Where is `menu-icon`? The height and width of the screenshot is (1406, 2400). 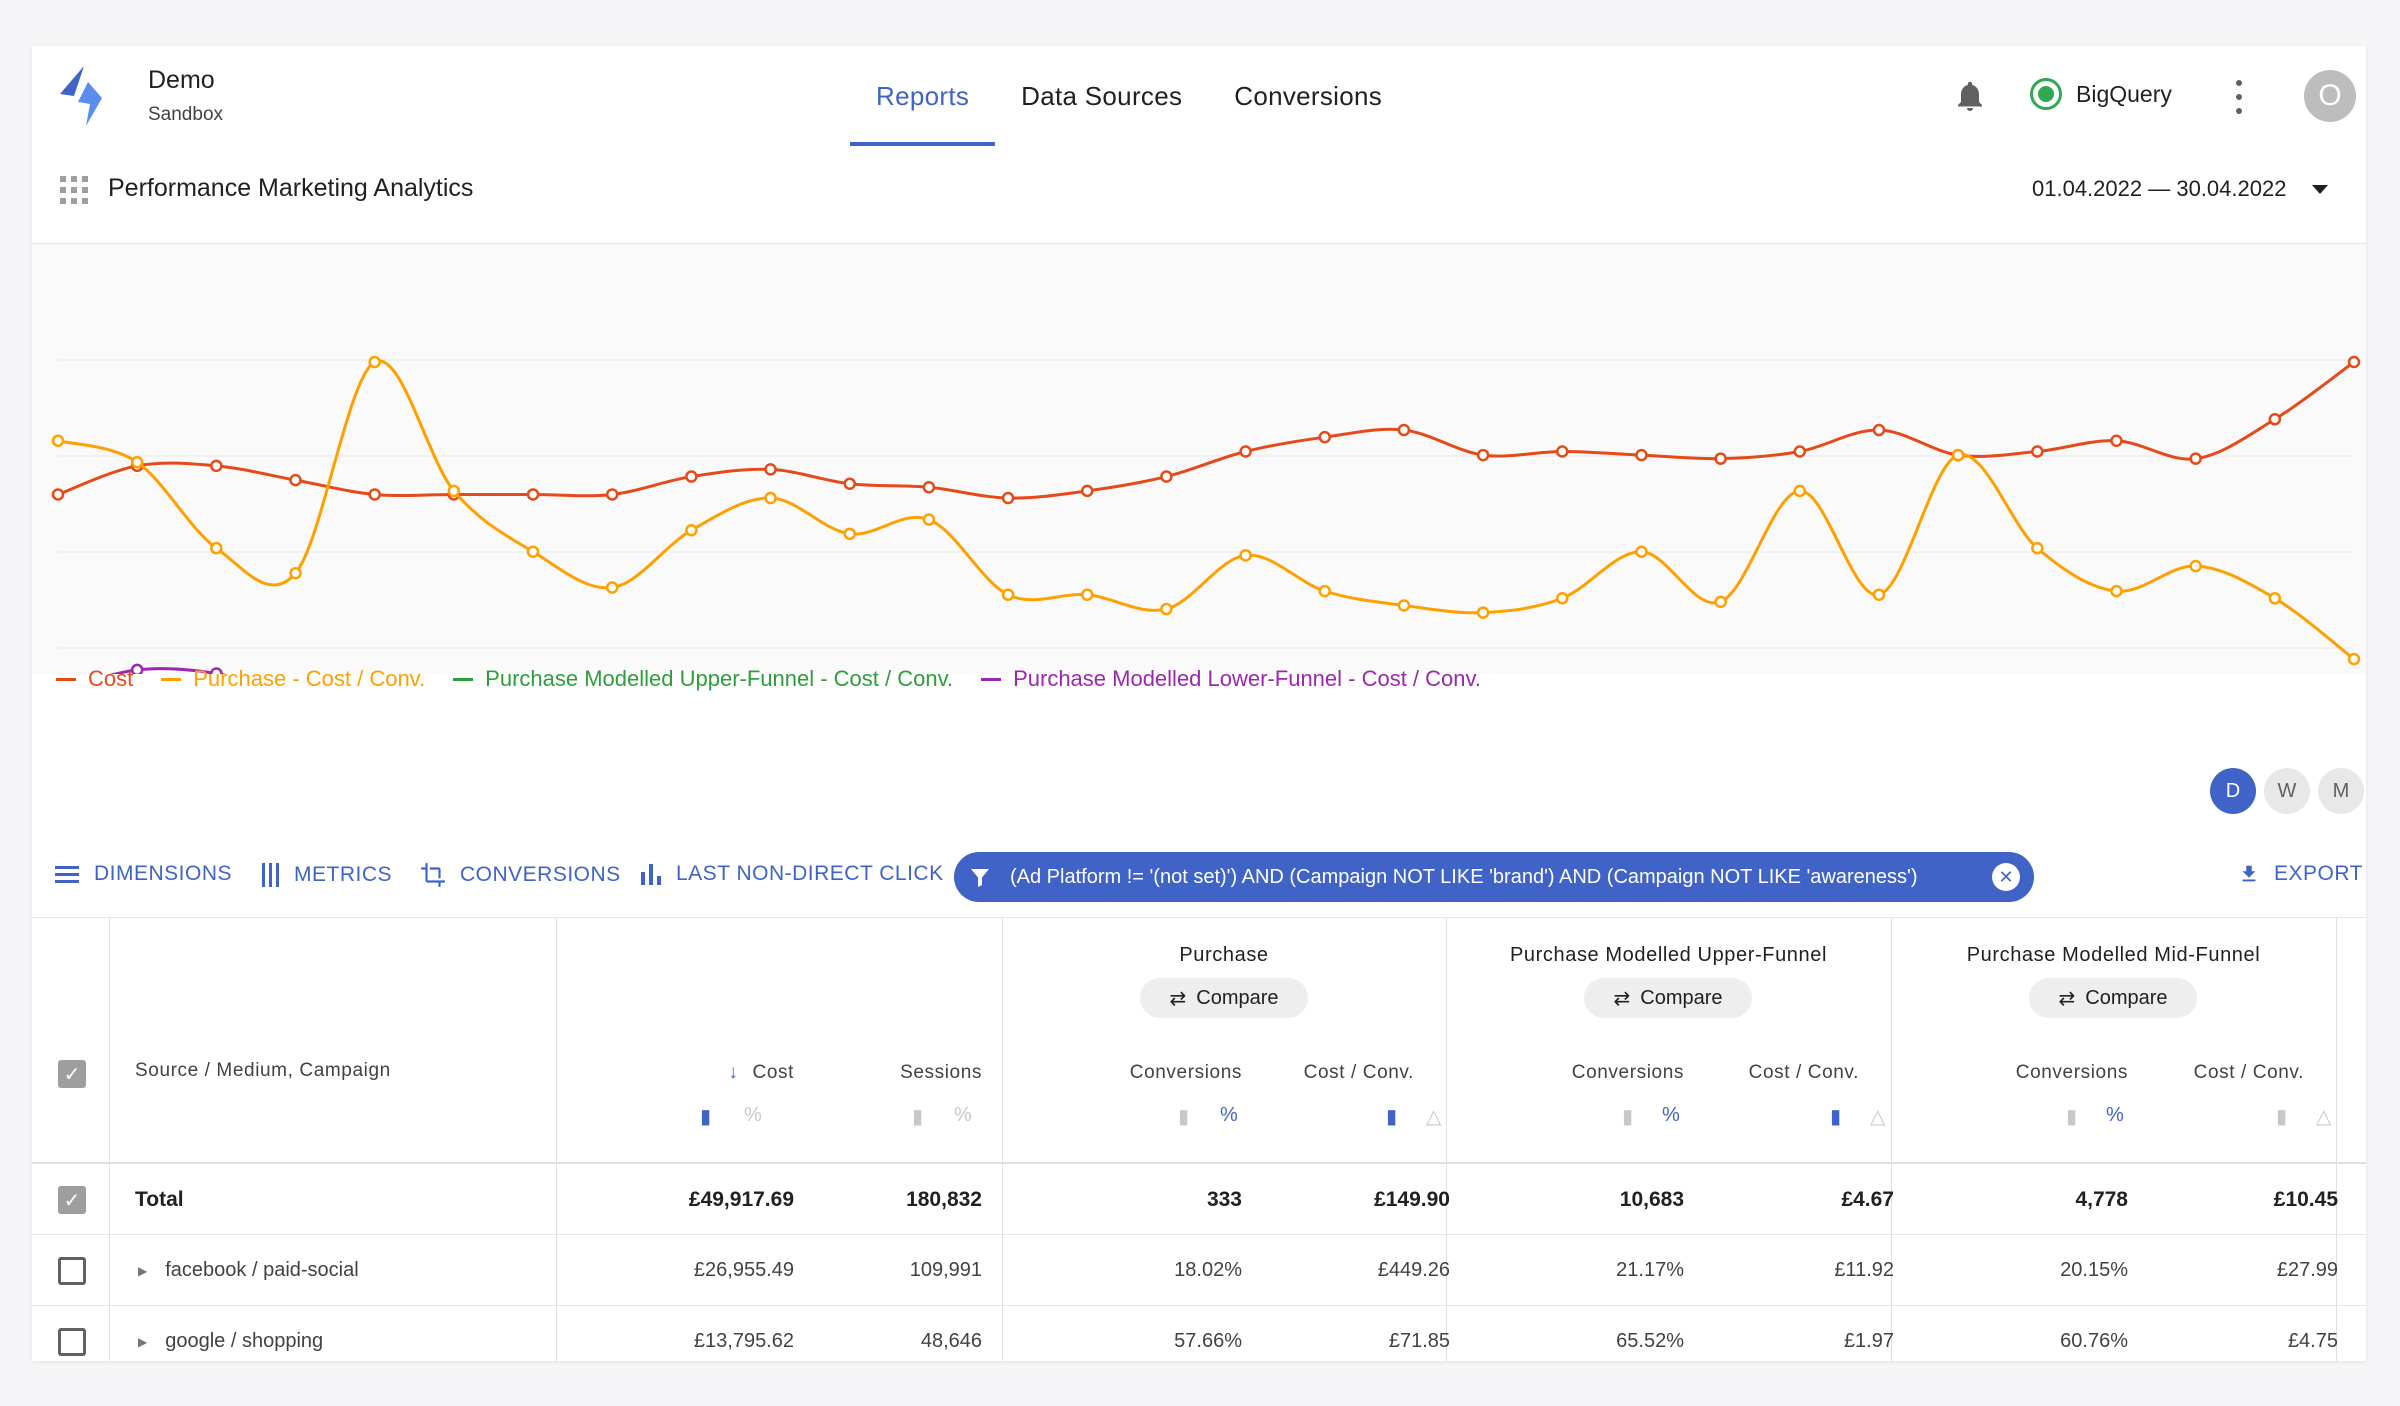
menu-icon is located at coordinates (67, 874).